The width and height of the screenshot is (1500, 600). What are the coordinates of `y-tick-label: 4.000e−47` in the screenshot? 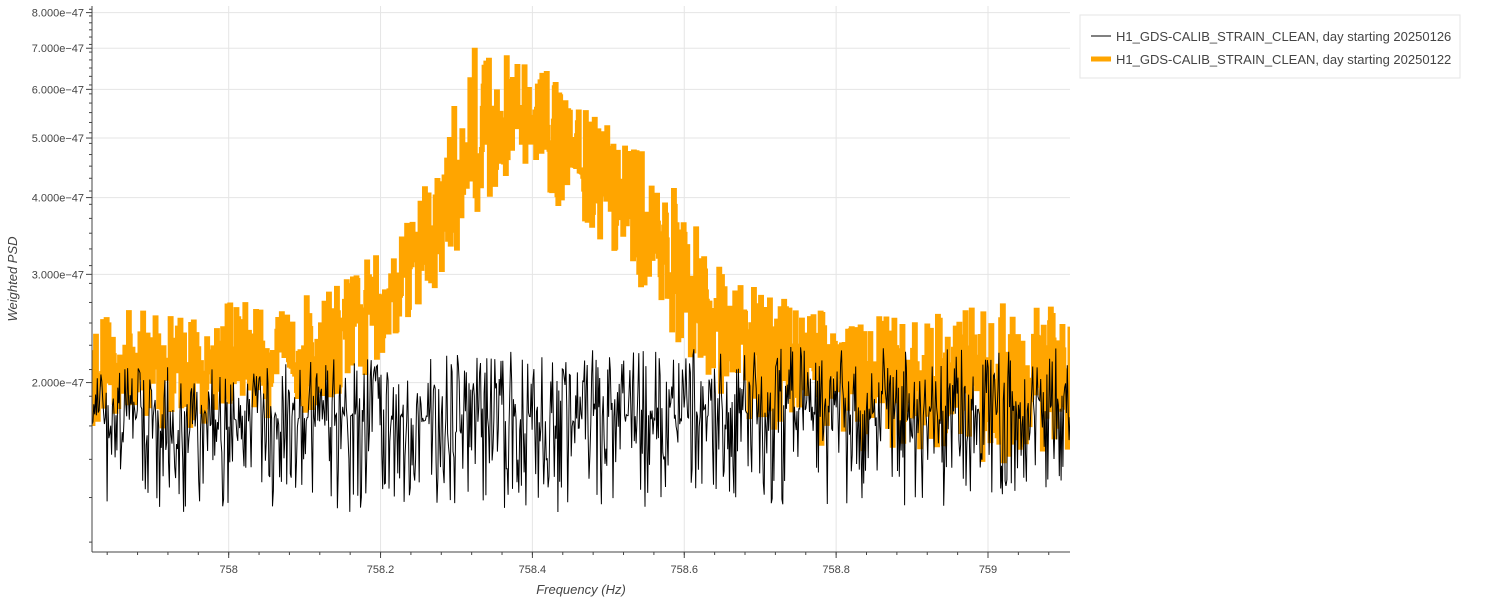 It's located at (58, 199).